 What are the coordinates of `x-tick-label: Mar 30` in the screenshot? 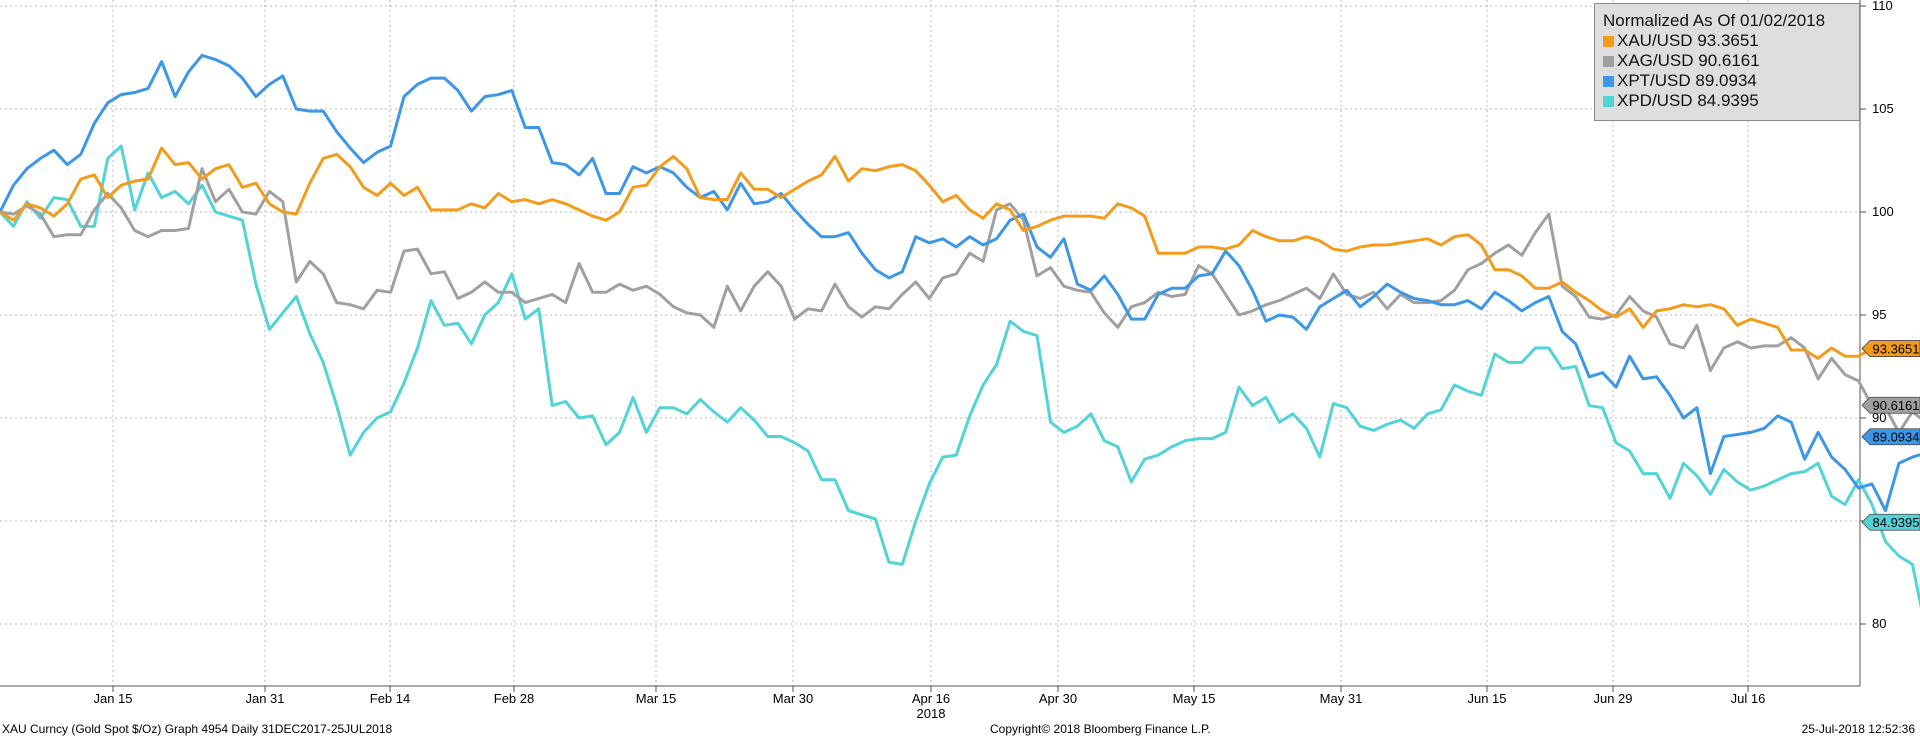 It's located at (793, 698).